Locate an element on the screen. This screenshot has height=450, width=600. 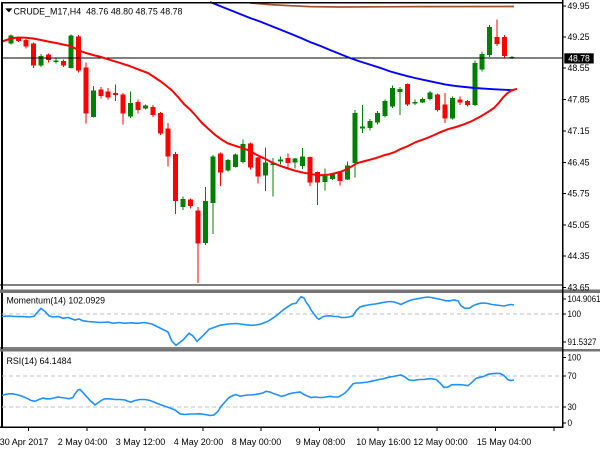
svg-text: 49.95 is located at coordinates (579, 6).